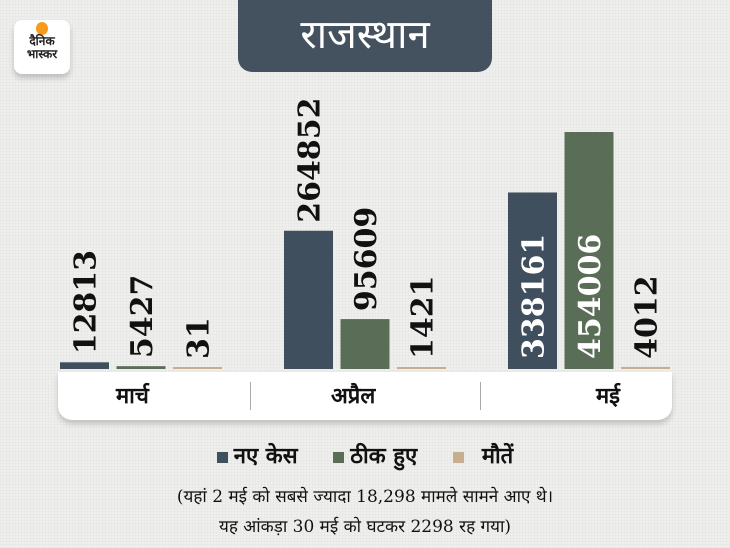 The image size is (730, 548). Describe the element at coordinates (608, 396) in the screenshot. I see `x-tick-label: मई` at that location.